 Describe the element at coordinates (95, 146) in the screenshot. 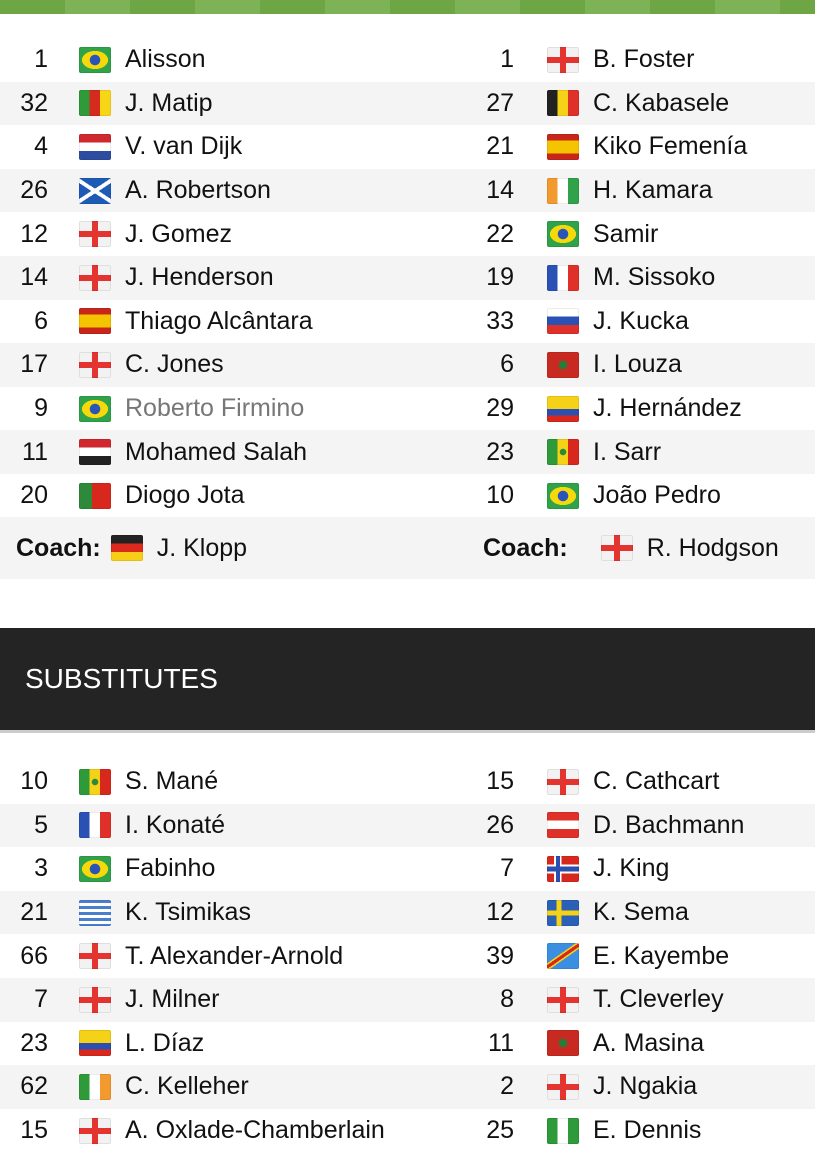

I see `netherlands-flag-icon` at that location.